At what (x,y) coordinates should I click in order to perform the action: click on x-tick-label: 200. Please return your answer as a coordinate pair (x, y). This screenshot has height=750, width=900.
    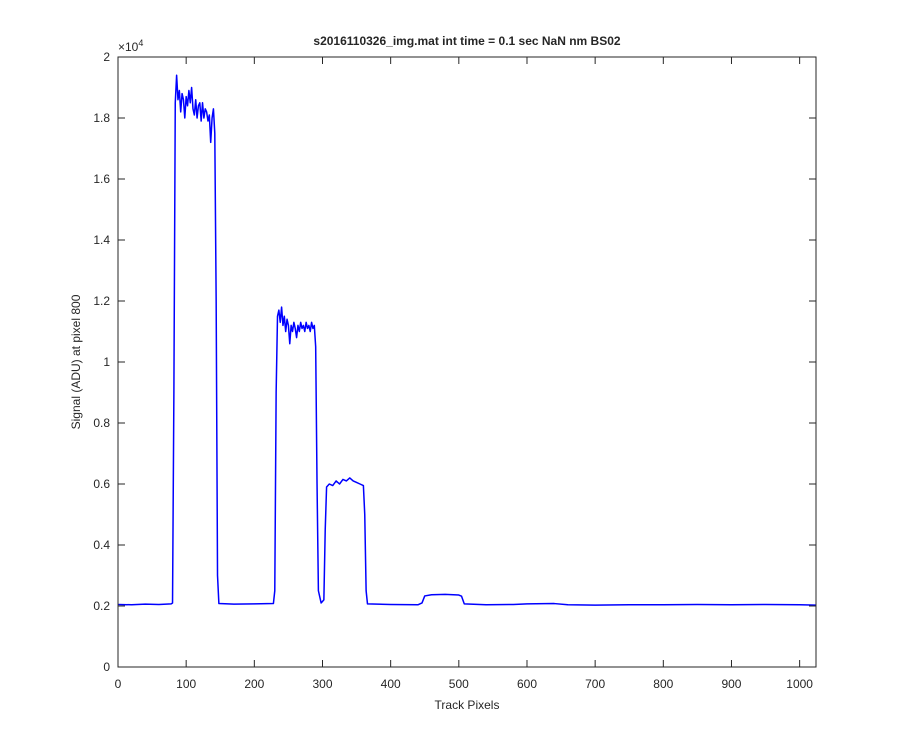
    Looking at the image, I should click on (254, 684).